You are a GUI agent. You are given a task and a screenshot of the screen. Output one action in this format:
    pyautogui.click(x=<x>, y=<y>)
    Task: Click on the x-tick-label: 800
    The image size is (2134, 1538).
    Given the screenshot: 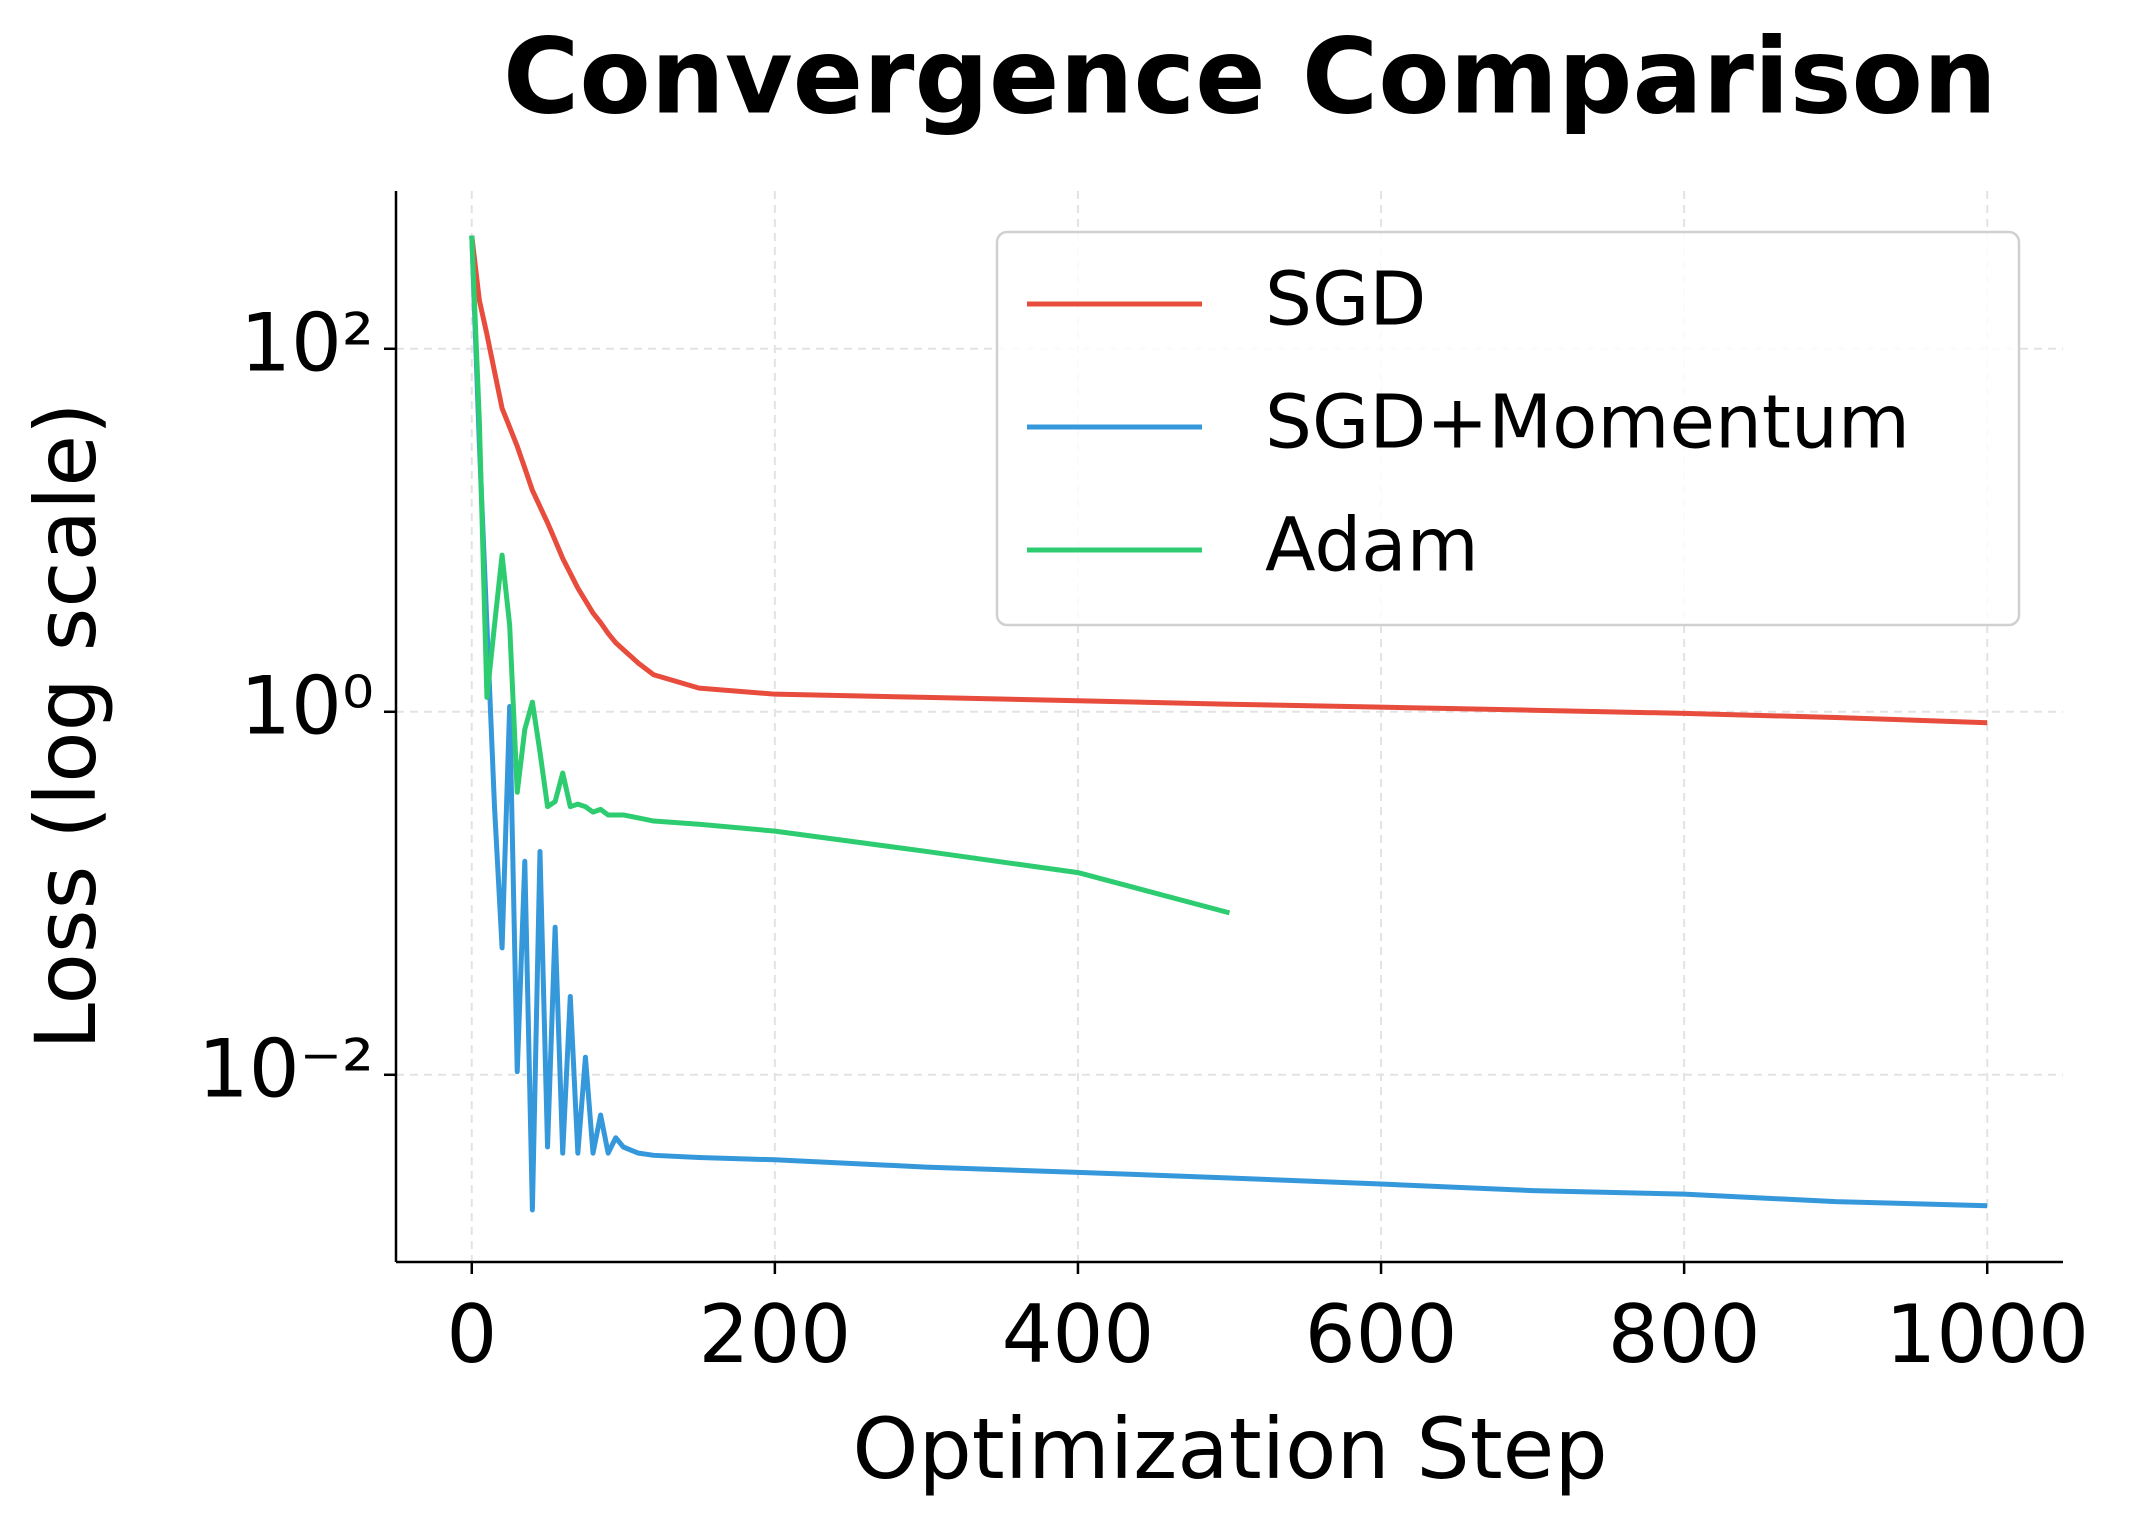 What is the action you would take?
    pyautogui.click(x=1684, y=1334)
    